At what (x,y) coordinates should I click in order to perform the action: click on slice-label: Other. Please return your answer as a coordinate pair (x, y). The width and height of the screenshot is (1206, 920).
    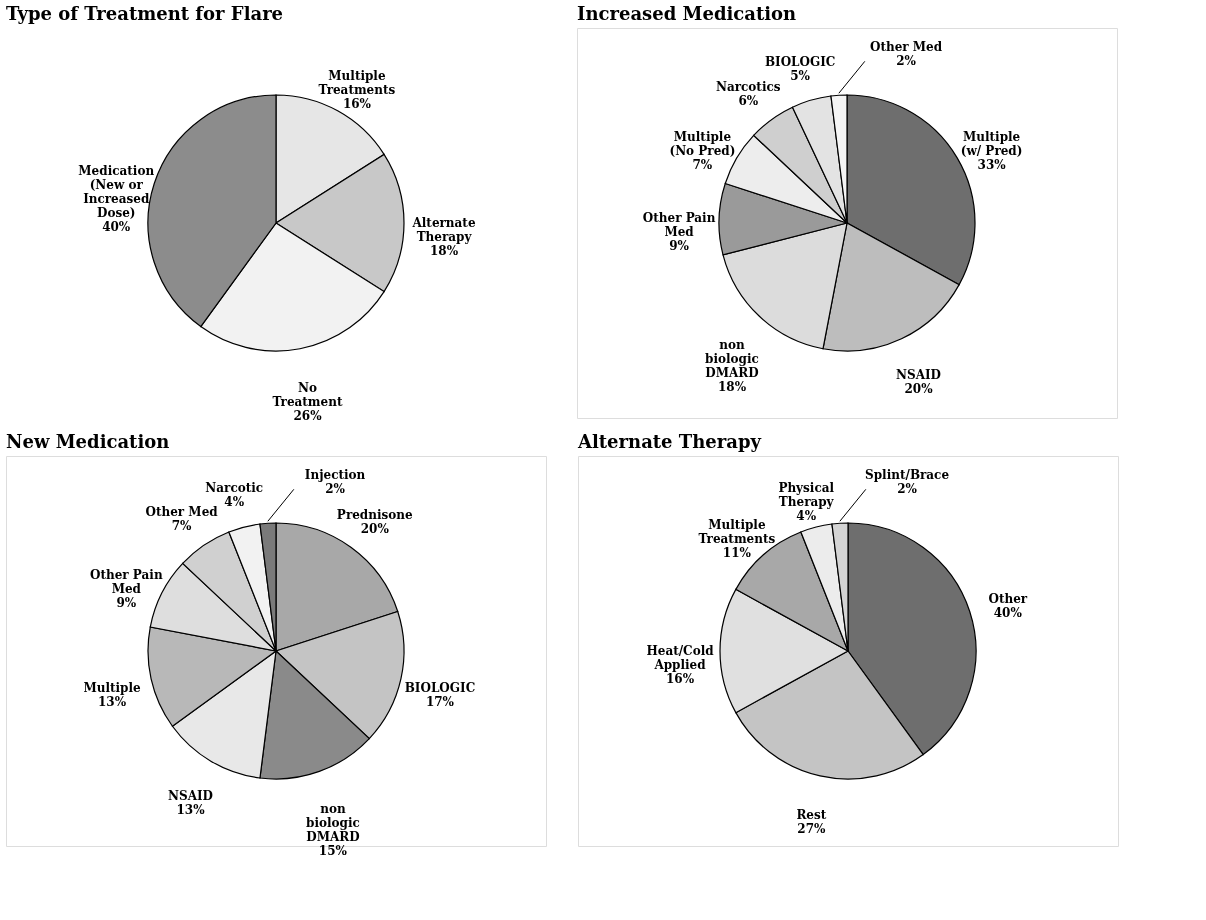
    Looking at the image, I should click on (1008, 599).